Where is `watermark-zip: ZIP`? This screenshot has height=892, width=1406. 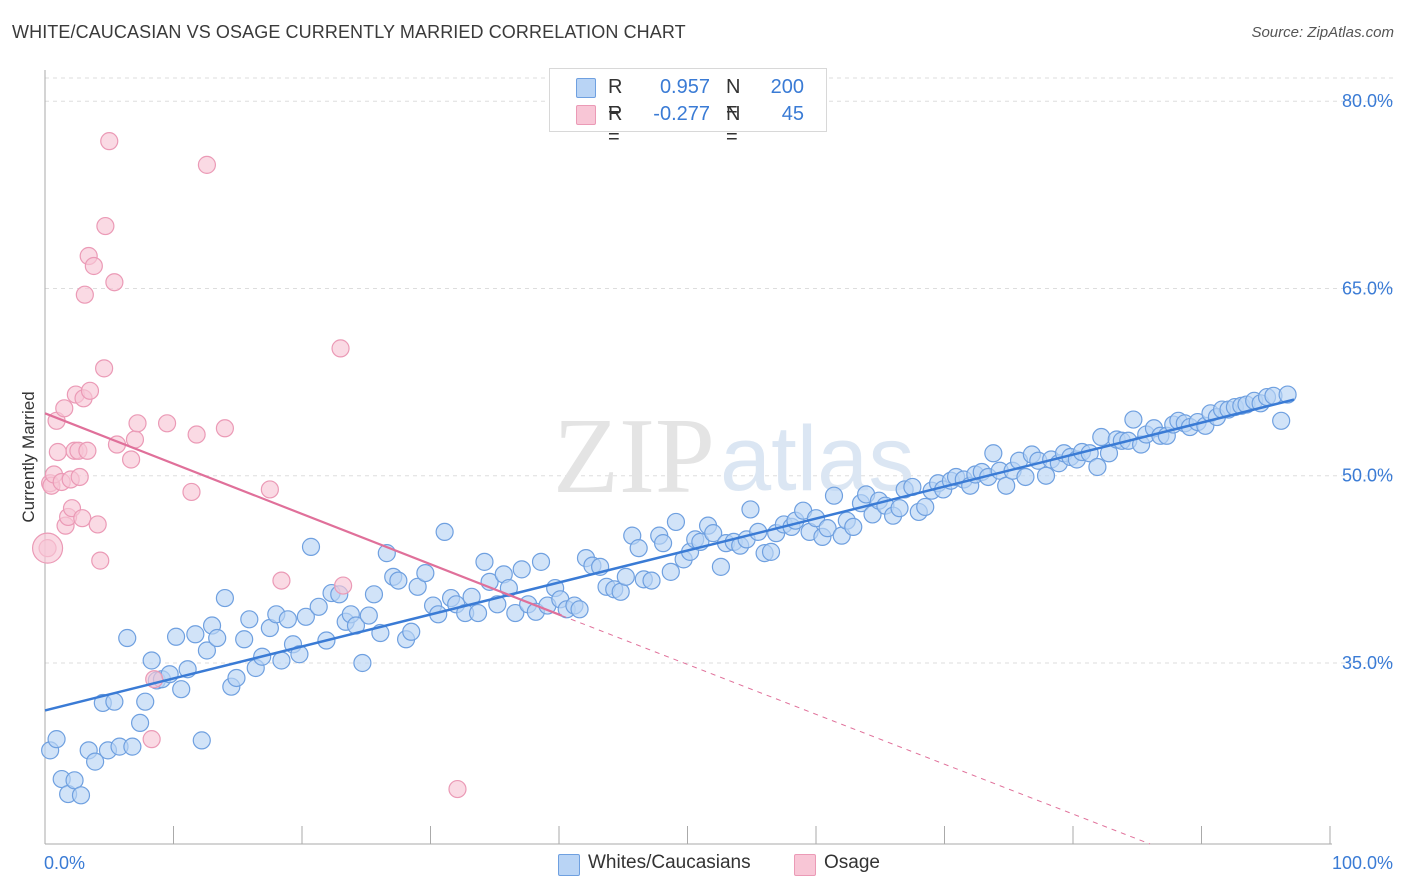 watermark-zip: ZIP is located at coordinates (634, 456).